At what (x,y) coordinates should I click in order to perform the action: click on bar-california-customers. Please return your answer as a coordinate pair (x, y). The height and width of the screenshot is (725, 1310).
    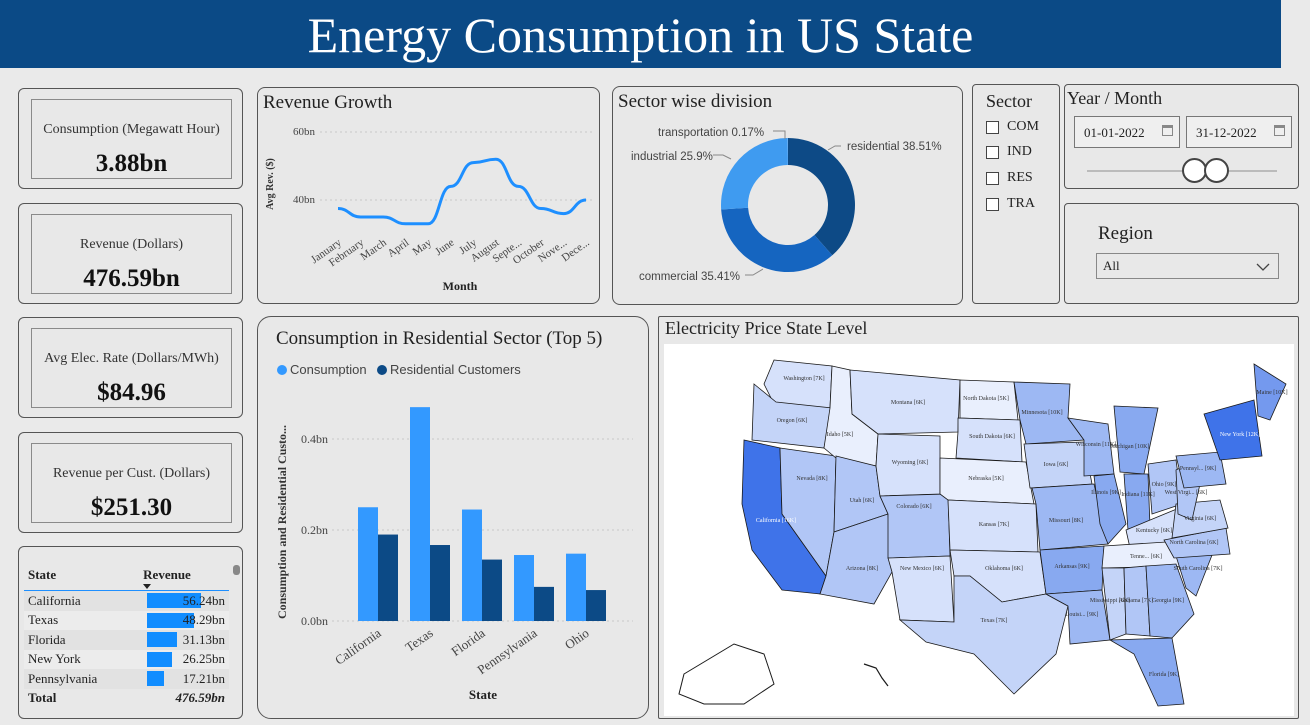
    Looking at the image, I should click on (388, 577).